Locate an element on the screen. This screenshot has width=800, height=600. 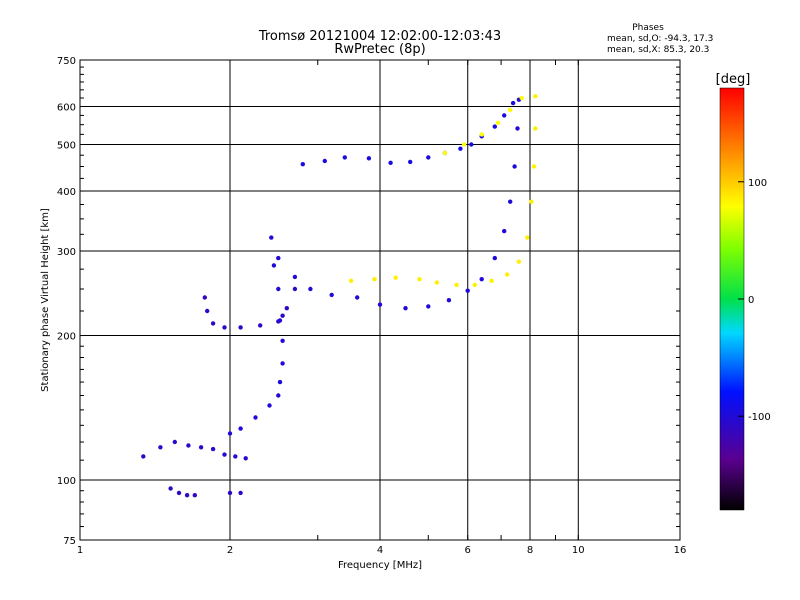
colorbar-tick-label: 100 is located at coordinates (757, 183).